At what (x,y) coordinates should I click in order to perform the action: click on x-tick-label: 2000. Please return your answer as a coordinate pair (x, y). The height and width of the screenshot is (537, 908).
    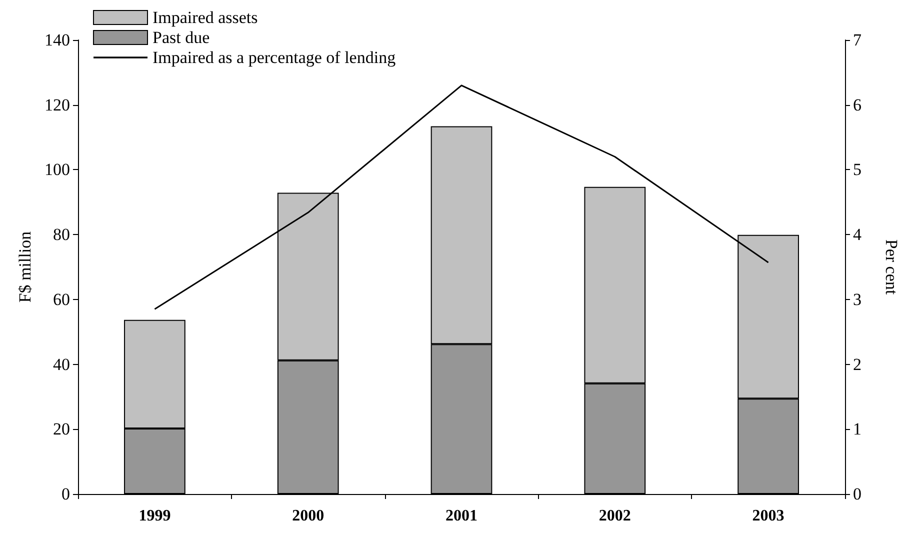
    Looking at the image, I should click on (308, 516).